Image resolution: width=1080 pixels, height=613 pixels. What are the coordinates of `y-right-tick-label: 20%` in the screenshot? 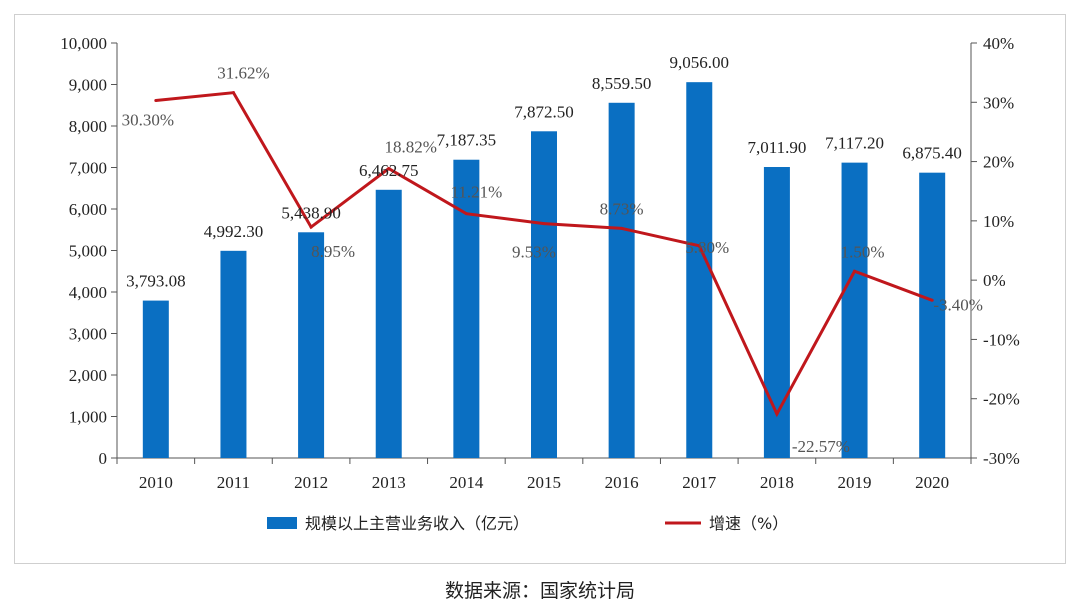 It's located at (998, 162).